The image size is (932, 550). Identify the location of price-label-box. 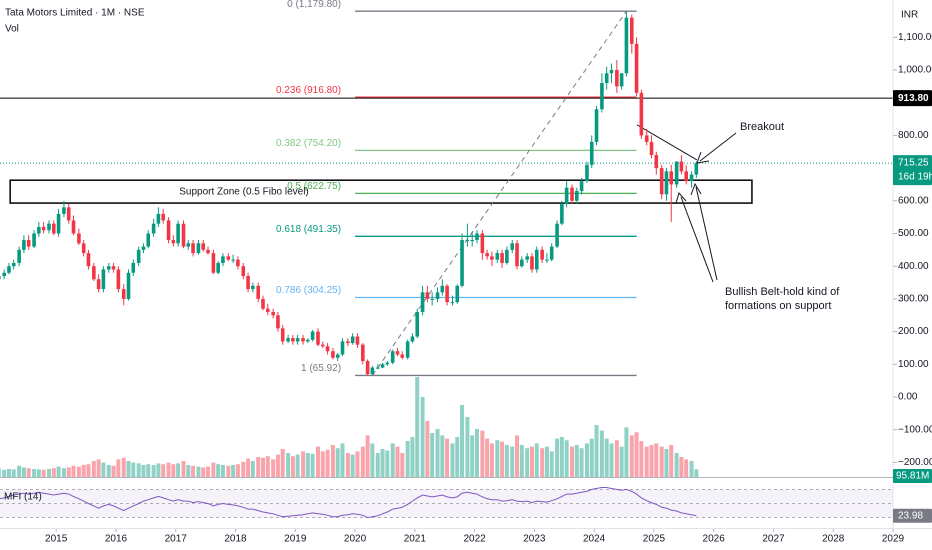
(912, 98).